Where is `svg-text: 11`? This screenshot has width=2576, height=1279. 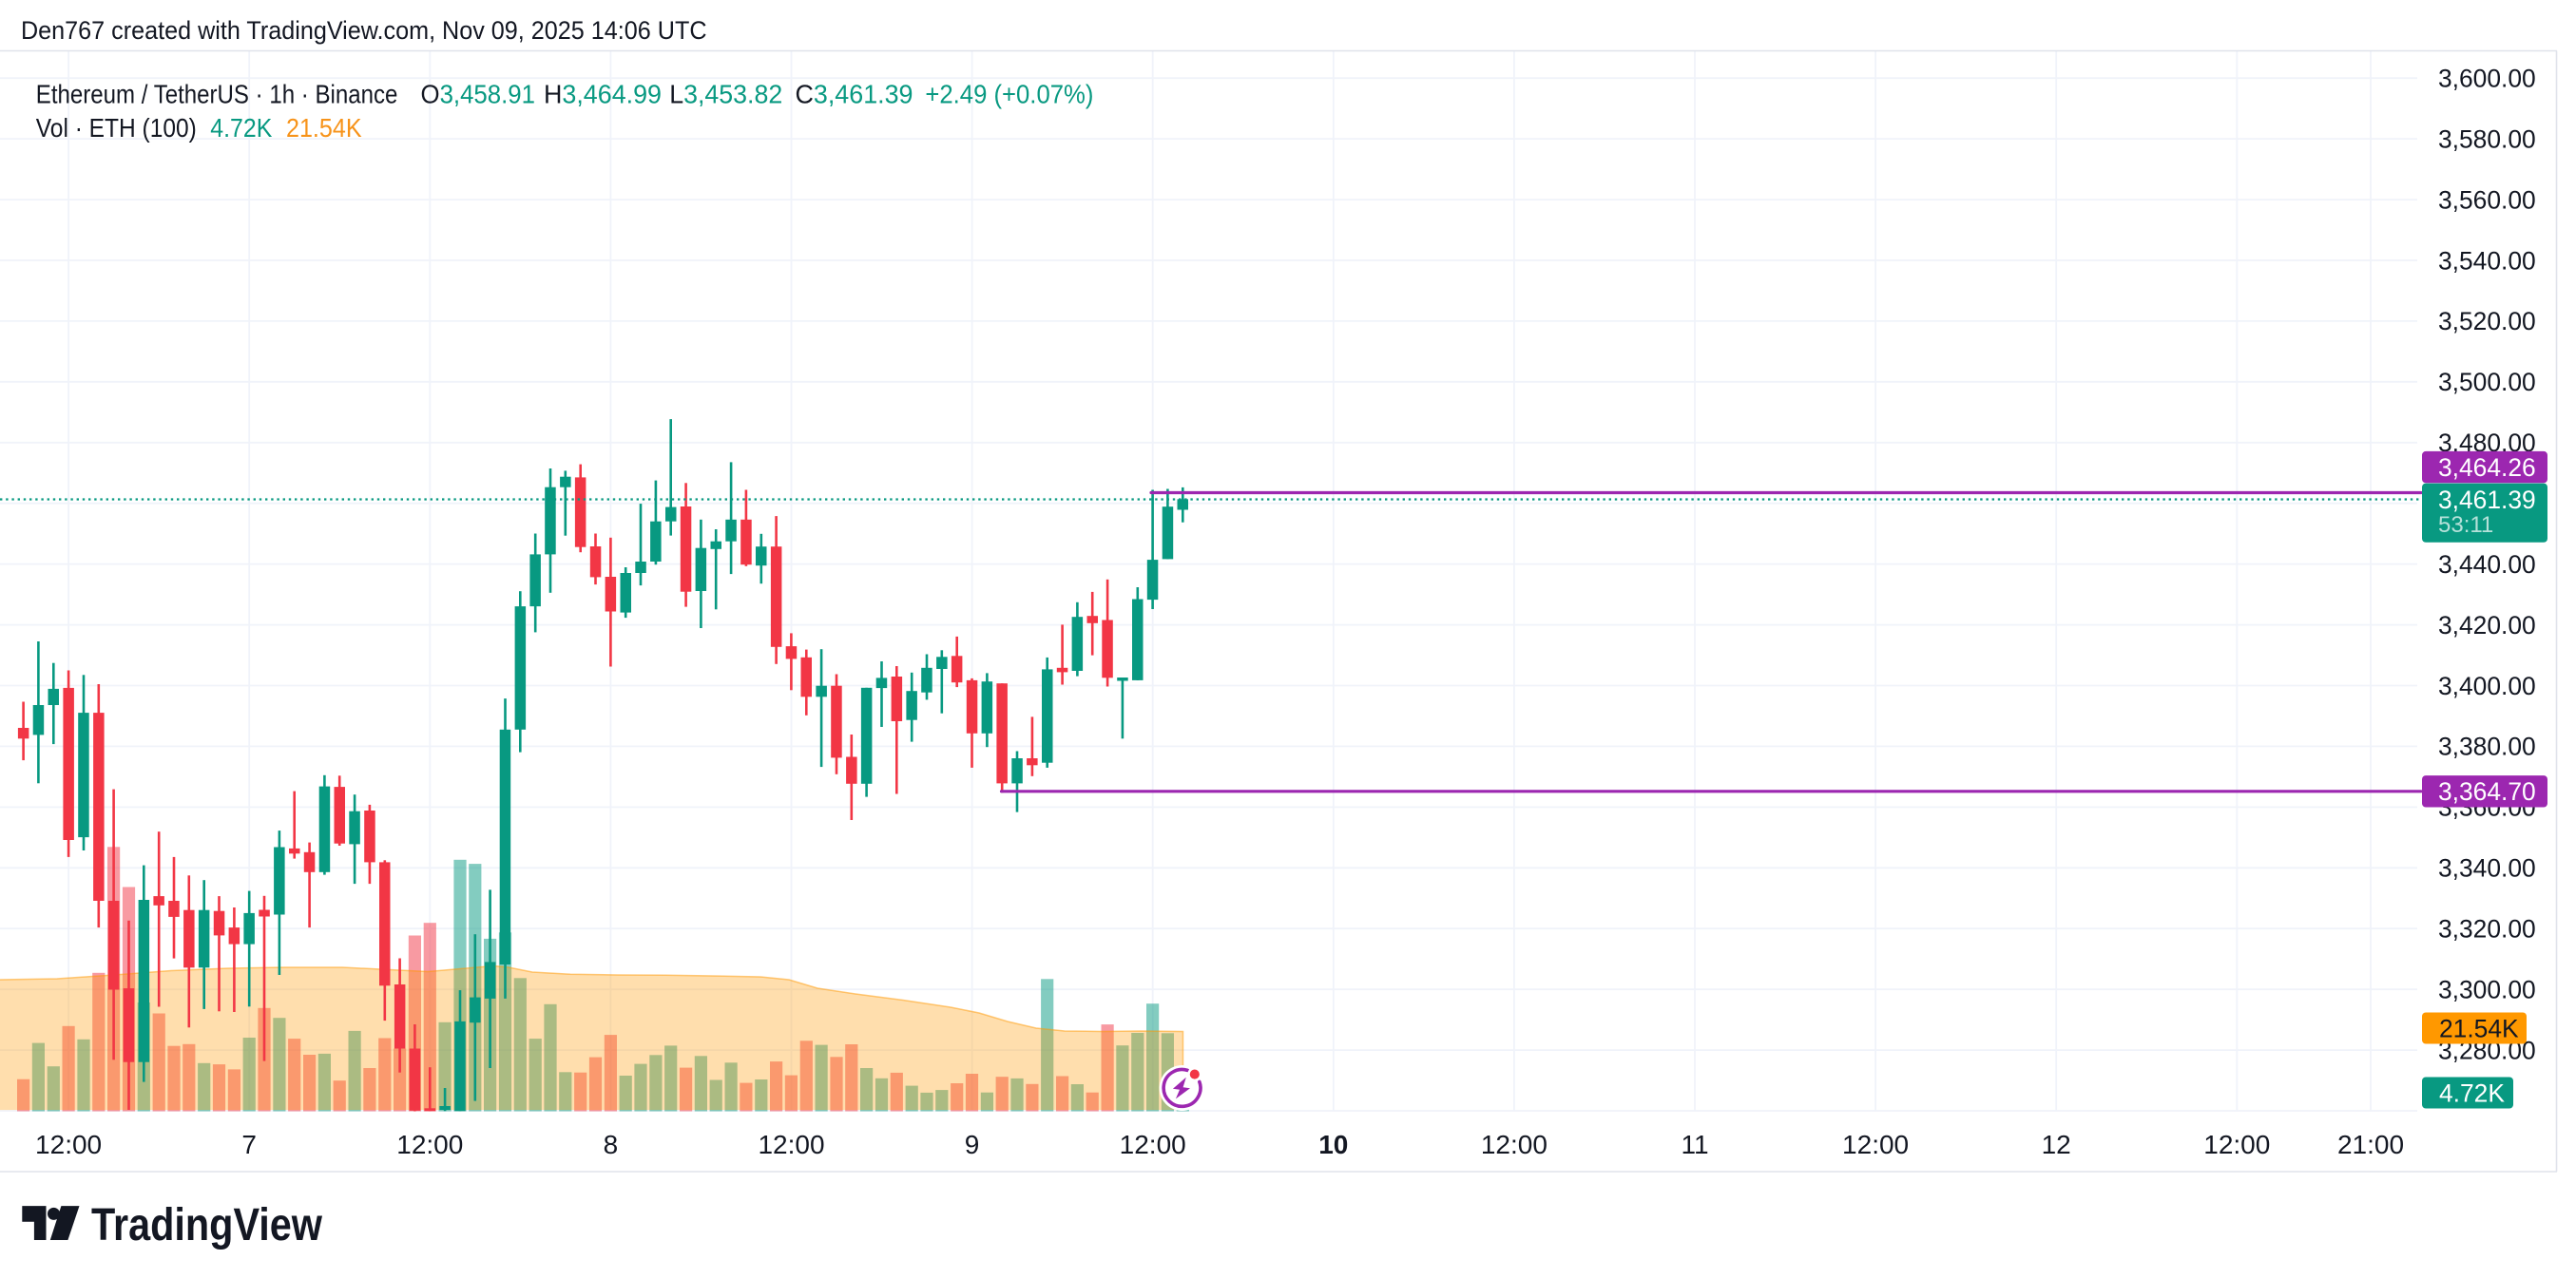 svg-text: 11 is located at coordinates (1694, 1145).